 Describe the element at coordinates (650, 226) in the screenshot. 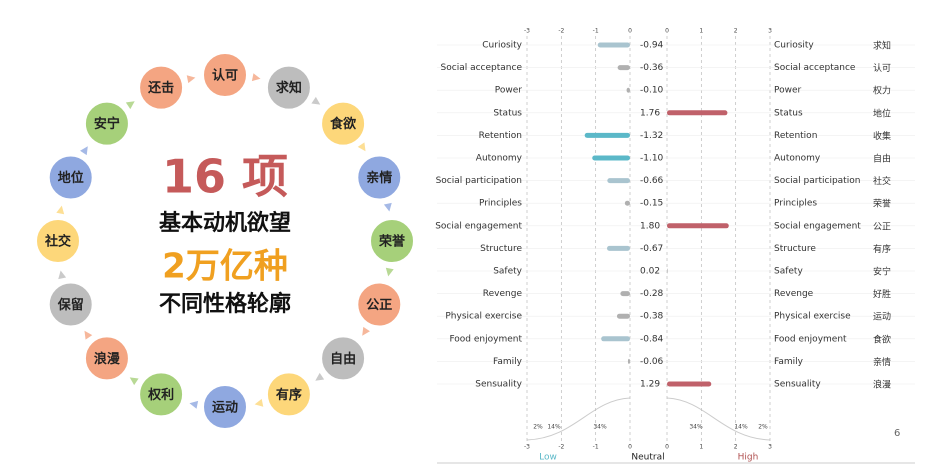

I see `value-label: 1.80` at that location.